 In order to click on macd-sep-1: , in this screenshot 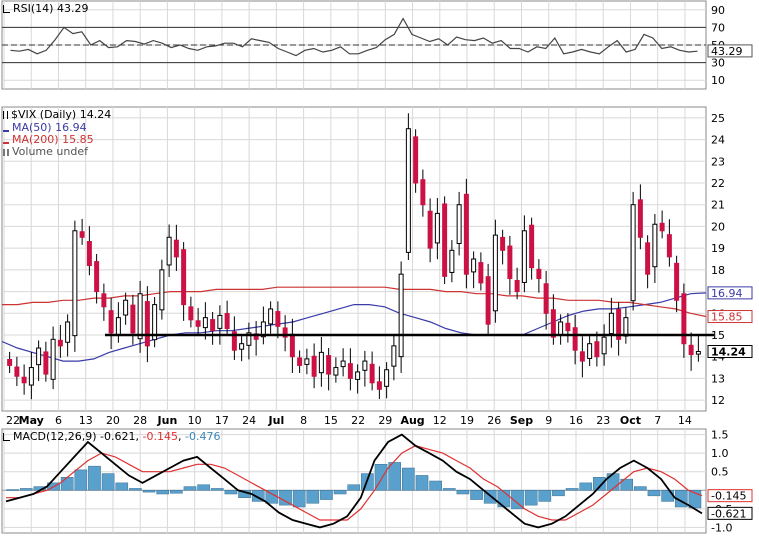, I will do `click(139, 436)`.